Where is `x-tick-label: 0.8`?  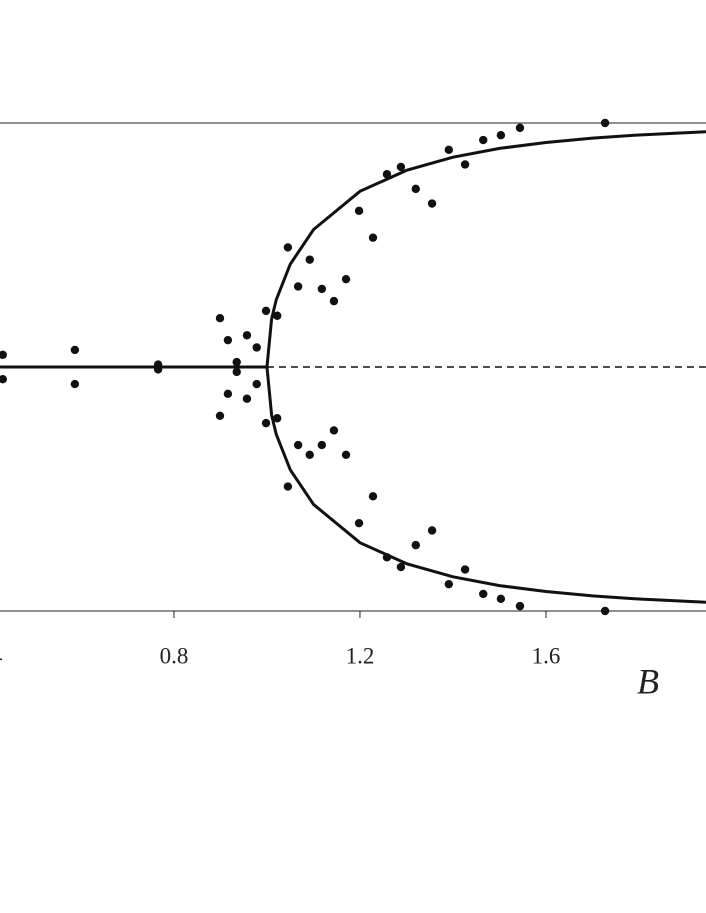 x-tick-label: 0.8 is located at coordinates (174, 655).